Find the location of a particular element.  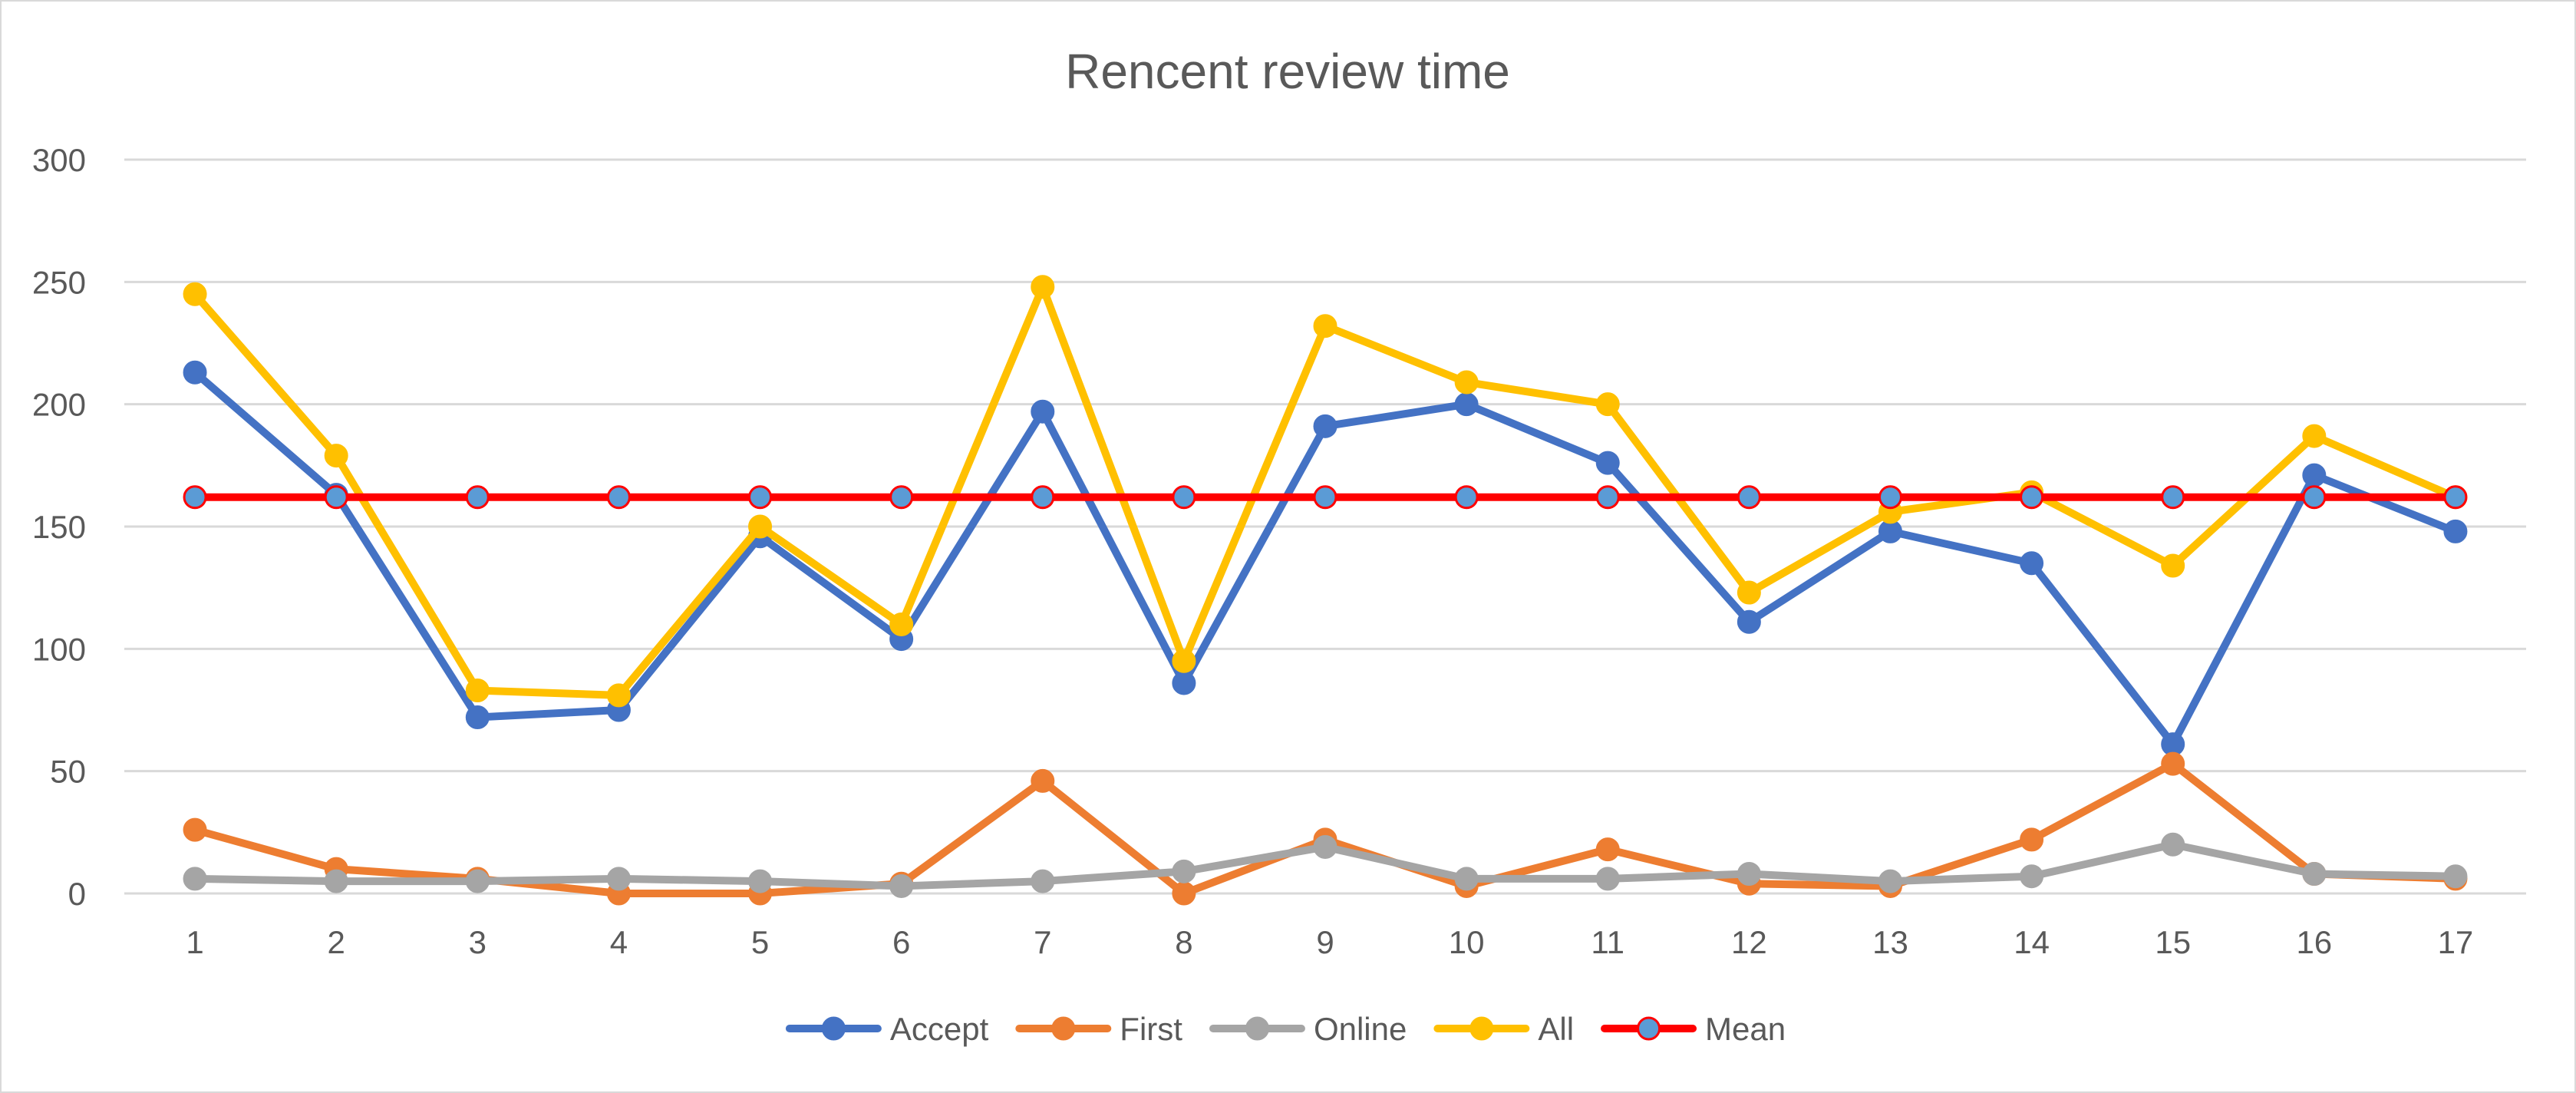

x-tick-label: 12 is located at coordinates (1749, 942).